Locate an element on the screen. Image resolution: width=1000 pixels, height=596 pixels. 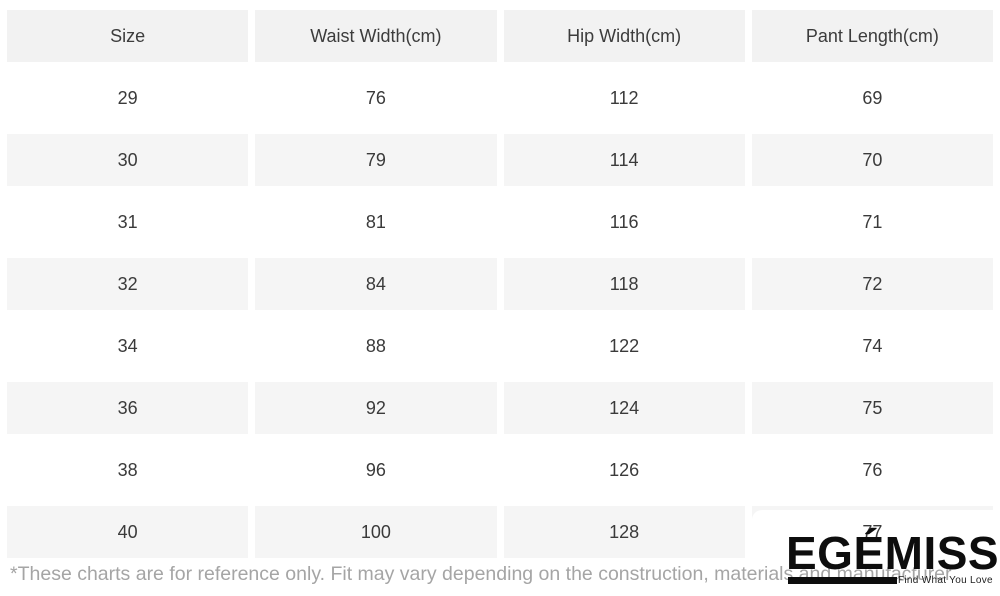
table-cell: 70 is located at coordinates (872, 160).